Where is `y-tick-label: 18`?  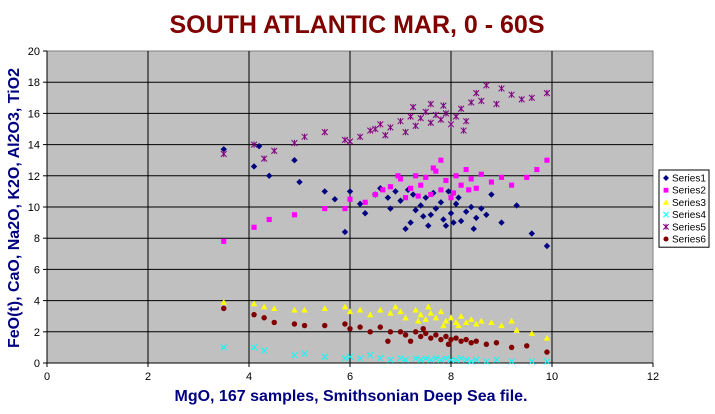 y-tick-label: 18 is located at coordinates (34, 83).